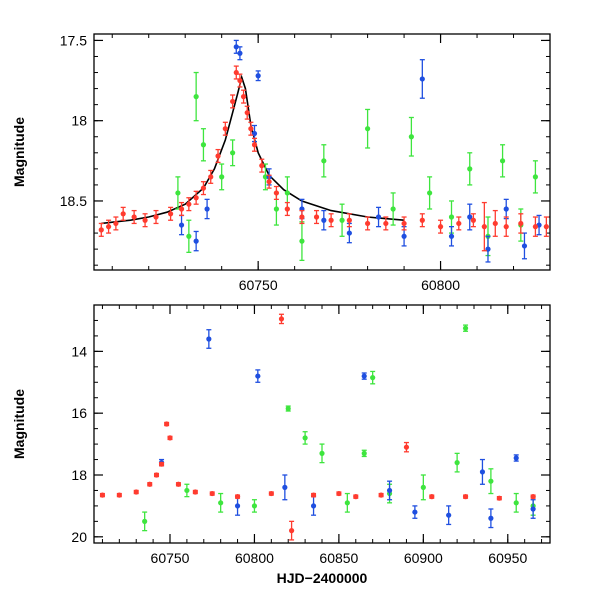 This screenshot has height=605, width=600. I want to click on y-tick-label: 16, so click(79, 413).